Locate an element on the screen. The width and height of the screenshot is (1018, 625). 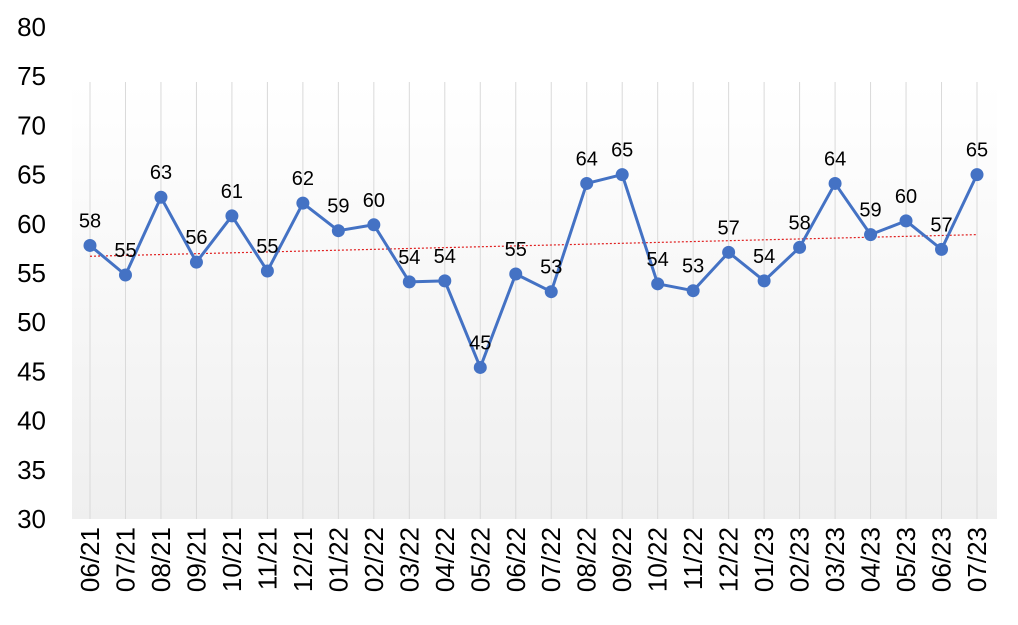
x-tick-label: 06/21 is located at coordinates (90, 559).